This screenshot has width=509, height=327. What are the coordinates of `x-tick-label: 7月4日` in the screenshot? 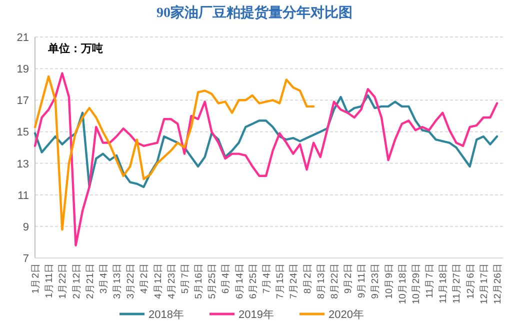 It's located at (267, 278).